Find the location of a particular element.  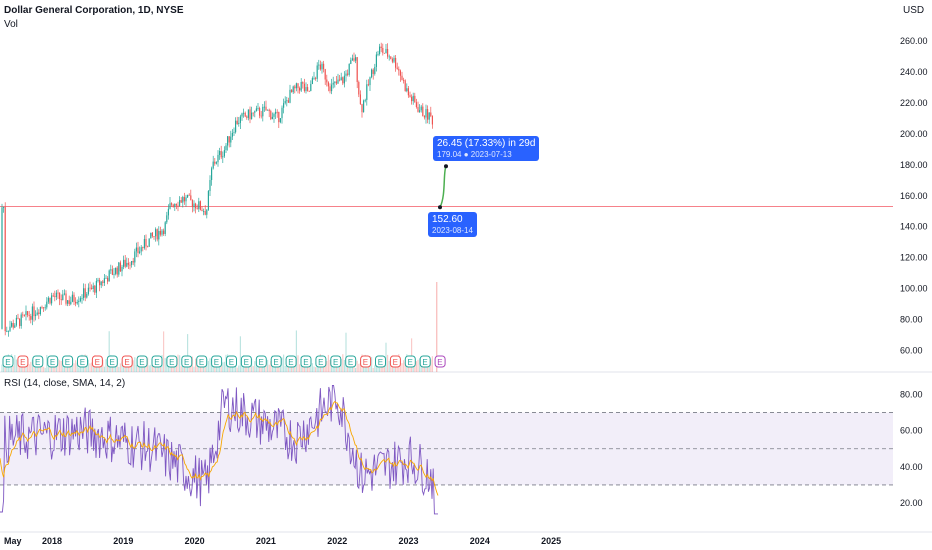

price-tick-label: 120.00 is located at coordinates (914, 258).